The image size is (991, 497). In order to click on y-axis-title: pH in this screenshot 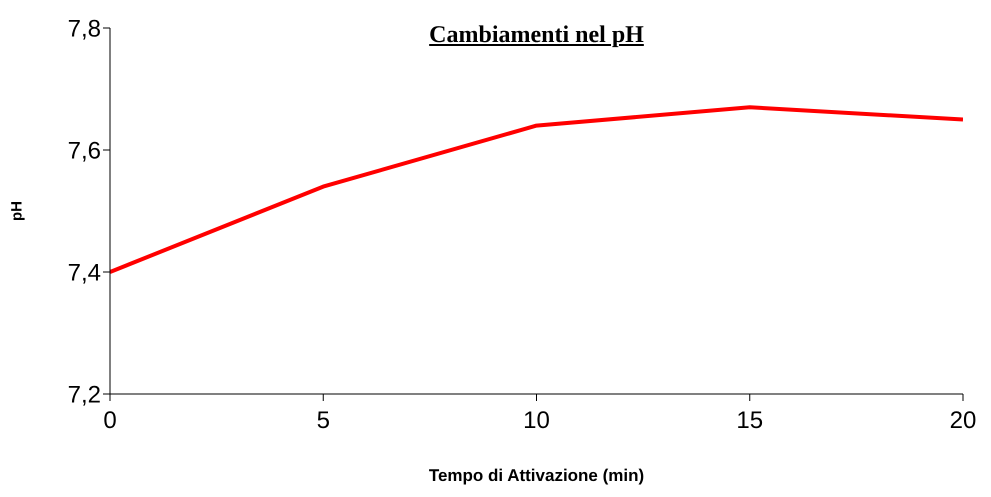, I will do `click(17, 211)`.